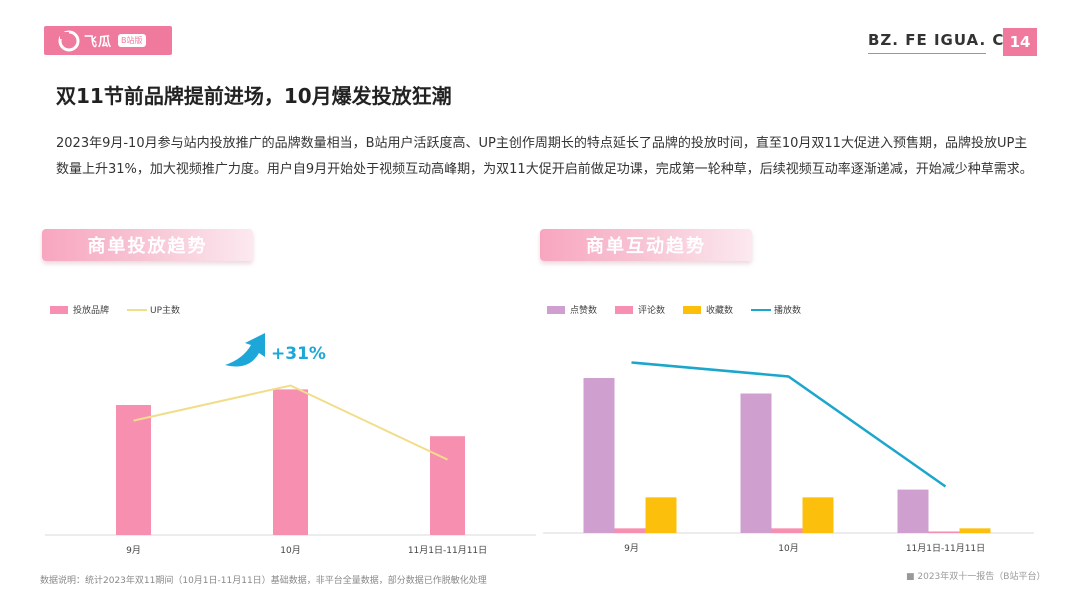  Describe the element at coordinates (98, 42) in the screenshot. I see `logo-text: 飞瓜` at that location.